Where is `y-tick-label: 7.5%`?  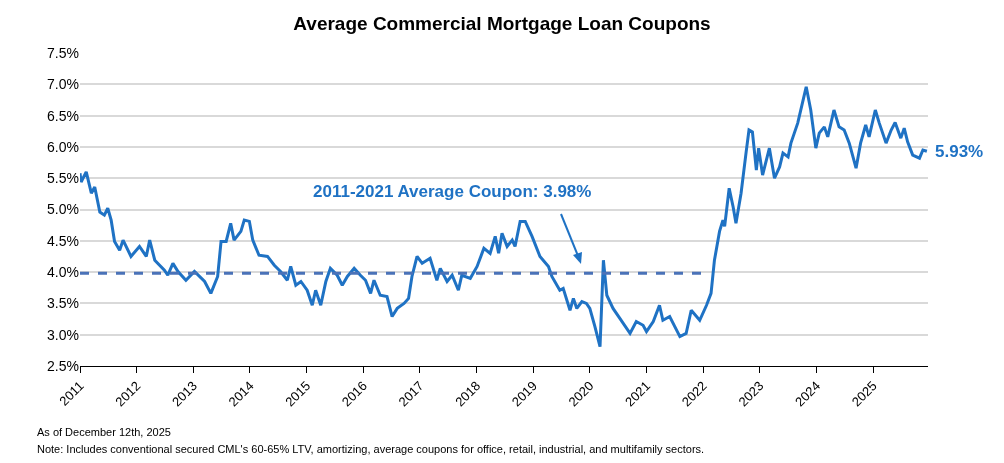
y-tick-label: 7.5% is located at coordinates (63, 52).